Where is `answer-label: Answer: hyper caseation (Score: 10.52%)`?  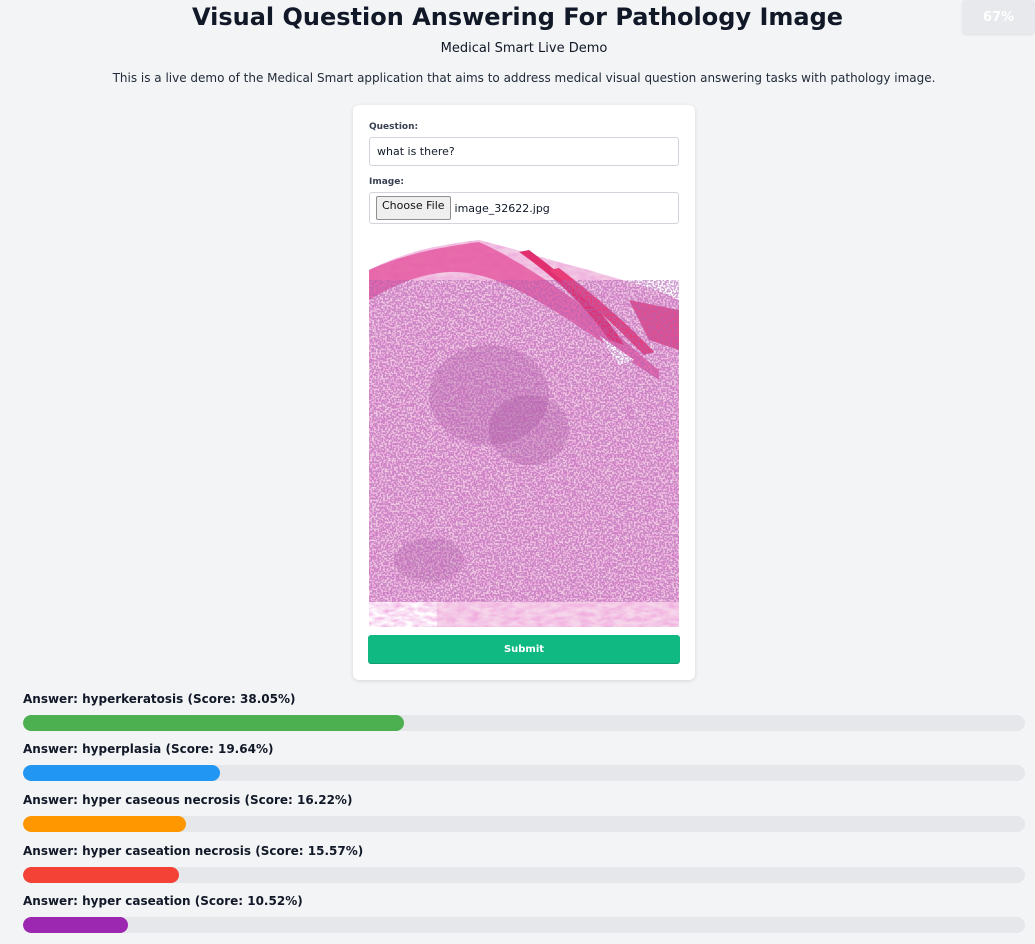
answer-label: Answer: hyper caseation (Score: 10.52%) is located at coordinates (163, 901).